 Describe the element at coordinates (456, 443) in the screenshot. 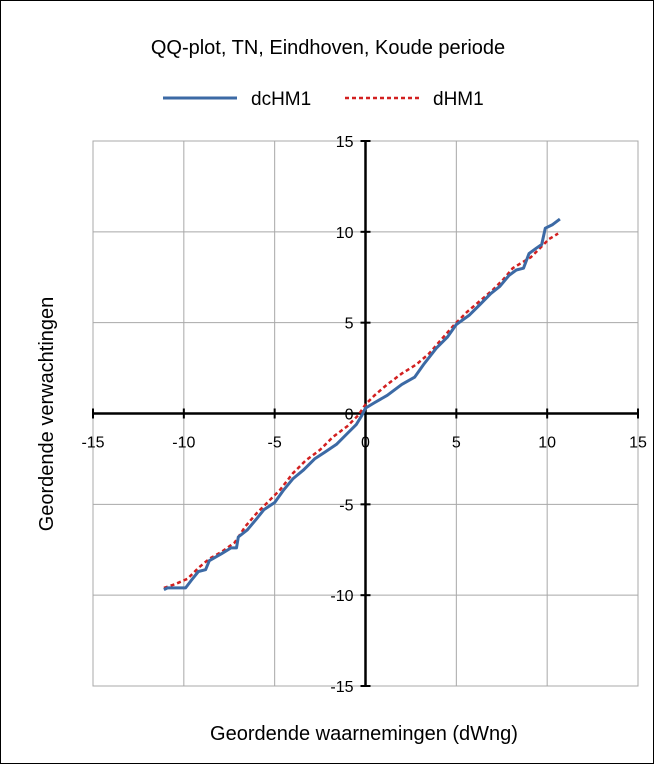

I see `x-tick-label: 5` at that location.